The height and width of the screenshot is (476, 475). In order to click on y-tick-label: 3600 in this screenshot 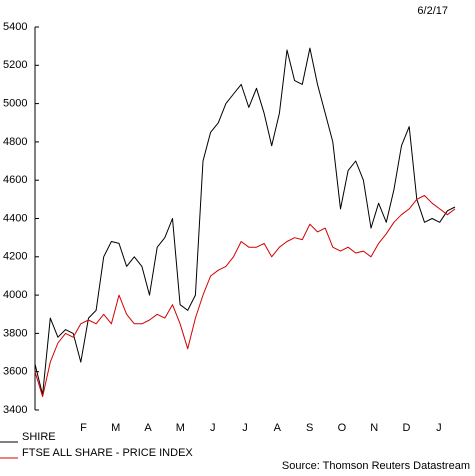, I will do `click(15, 372)`.